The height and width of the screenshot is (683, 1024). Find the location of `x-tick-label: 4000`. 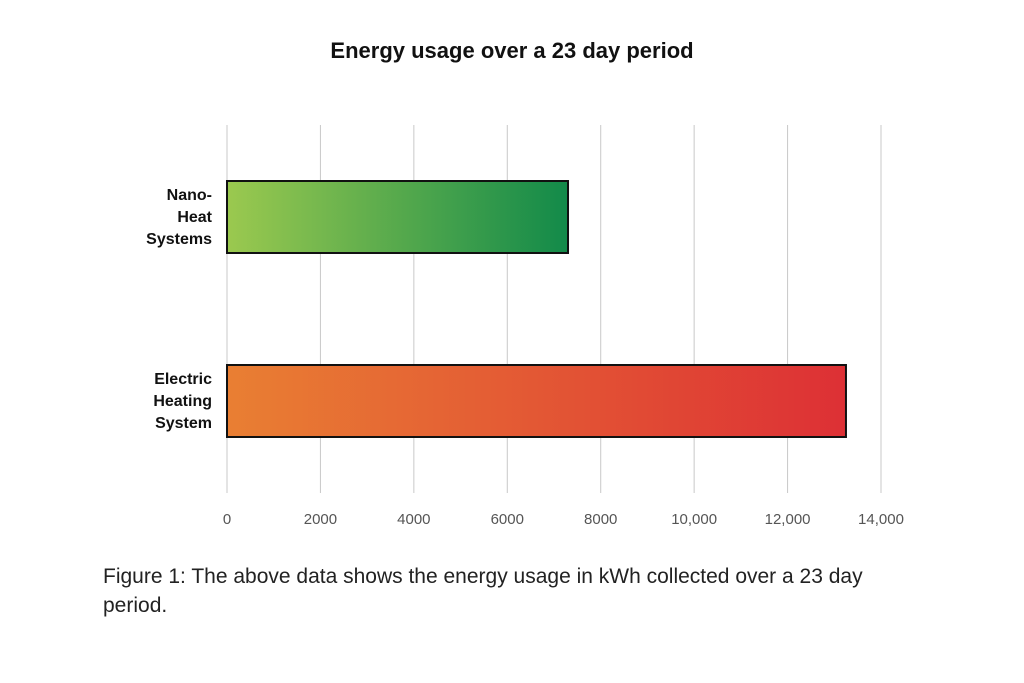

x-tick-label: 4000 is located at coordinates (413, 519).